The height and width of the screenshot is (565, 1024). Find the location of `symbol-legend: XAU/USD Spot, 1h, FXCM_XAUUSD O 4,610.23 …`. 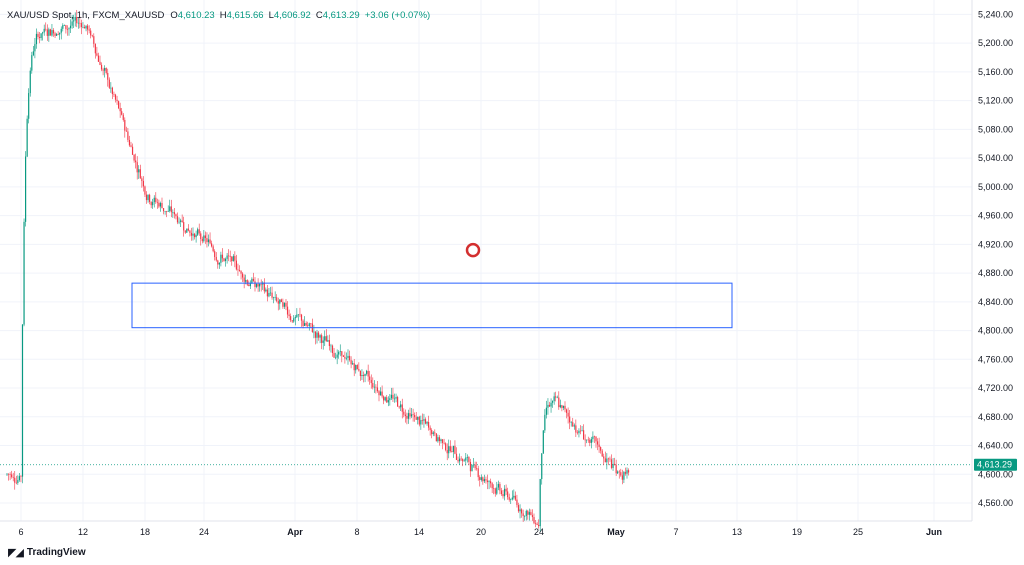

symbol-legend: XAU/USD Spot, 1h, FXCM_XAUUSD O 4,610.23 … is located at coordinates (219, 15).